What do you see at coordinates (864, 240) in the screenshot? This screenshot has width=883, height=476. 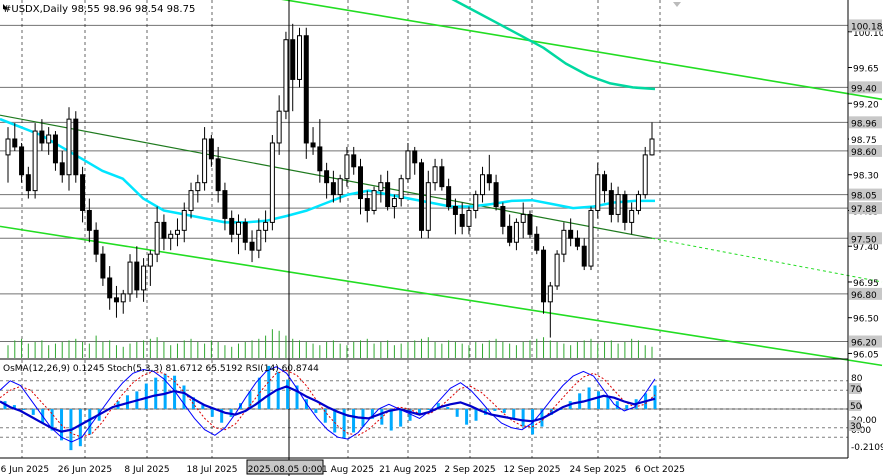 I see `price-level-label: 97.50` at bounding box center [864, 240].